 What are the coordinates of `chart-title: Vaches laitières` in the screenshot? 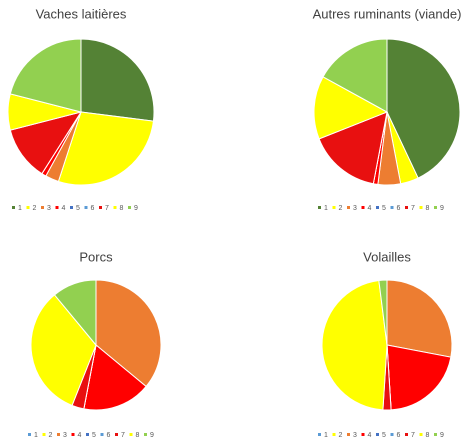 It's located at (81, 13).